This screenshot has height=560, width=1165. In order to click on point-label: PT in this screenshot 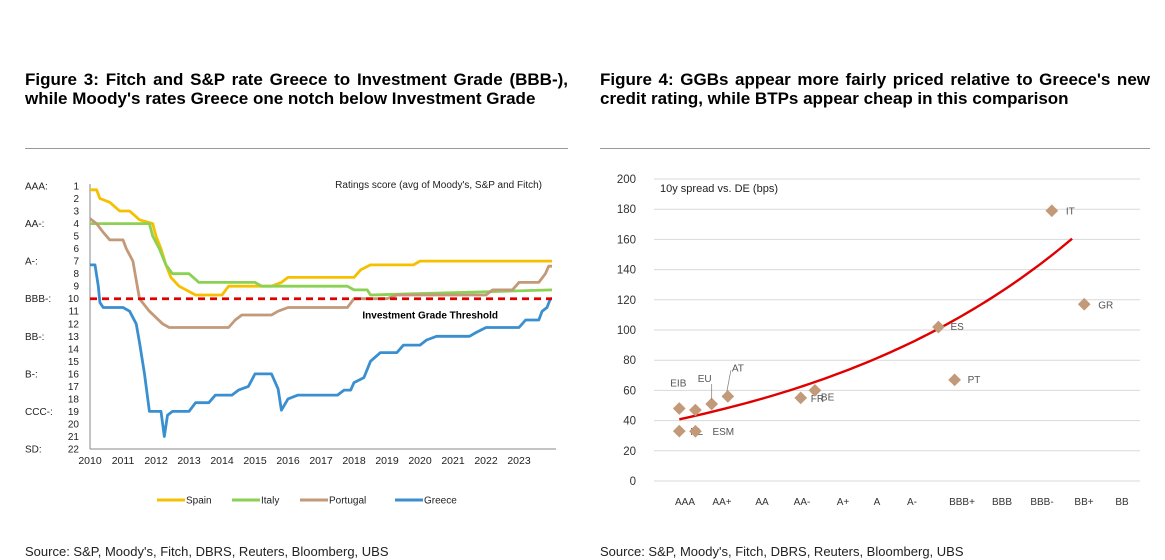, I will do `click(974, 380)`.